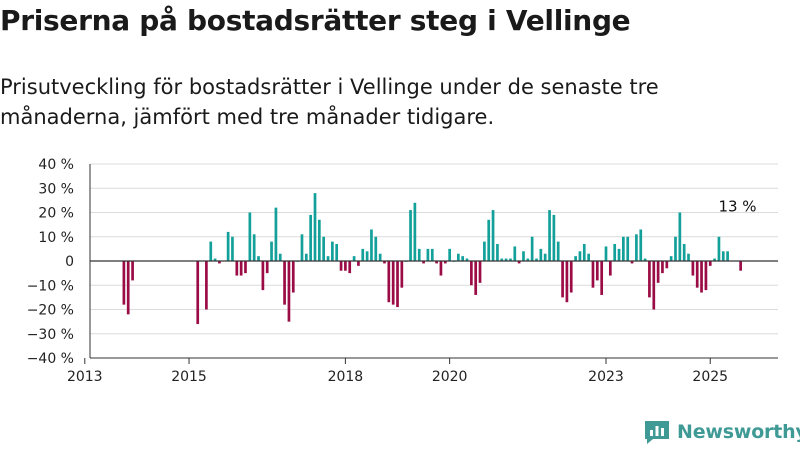  Describe the element at coordinates (50, 359) in the screenshot. I see `y-tick-label: −40 %` at that location.